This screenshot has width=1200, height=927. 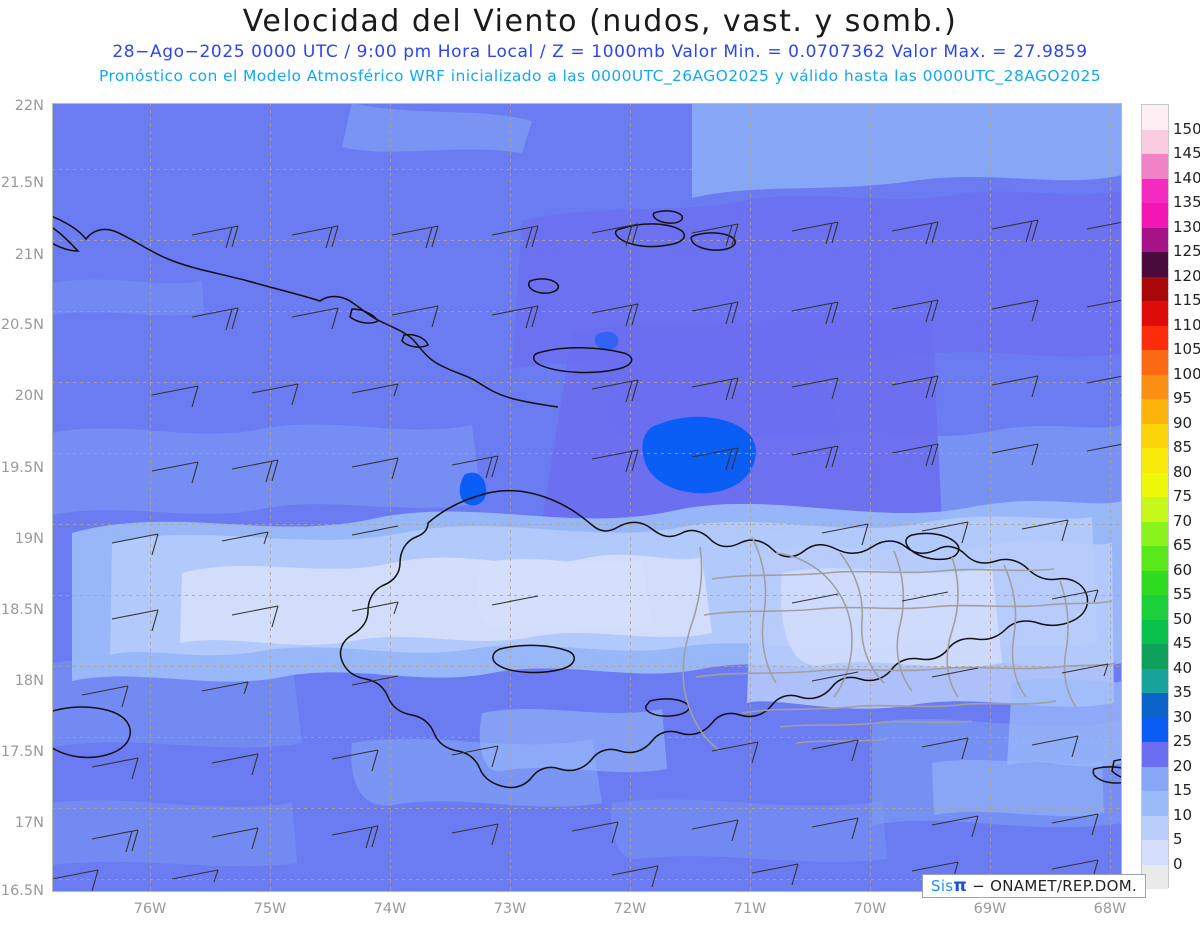 I want to click on colorbar-tick-65: 65, so click(x=1183, y=545).